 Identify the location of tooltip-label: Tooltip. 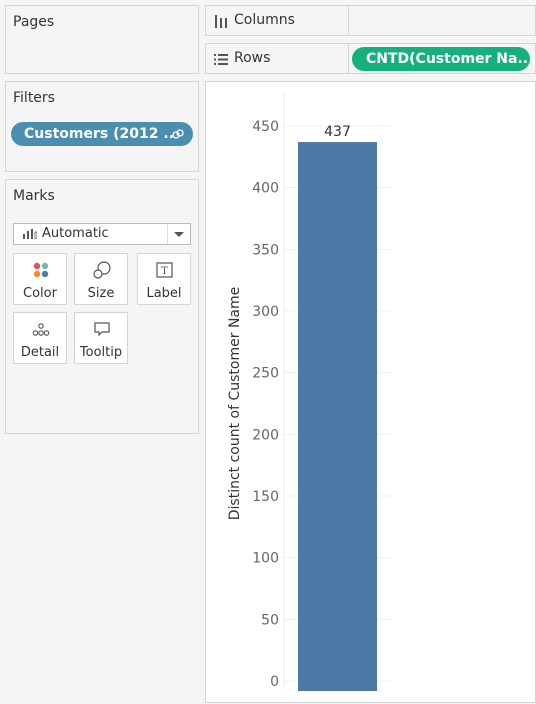
(101, 352).